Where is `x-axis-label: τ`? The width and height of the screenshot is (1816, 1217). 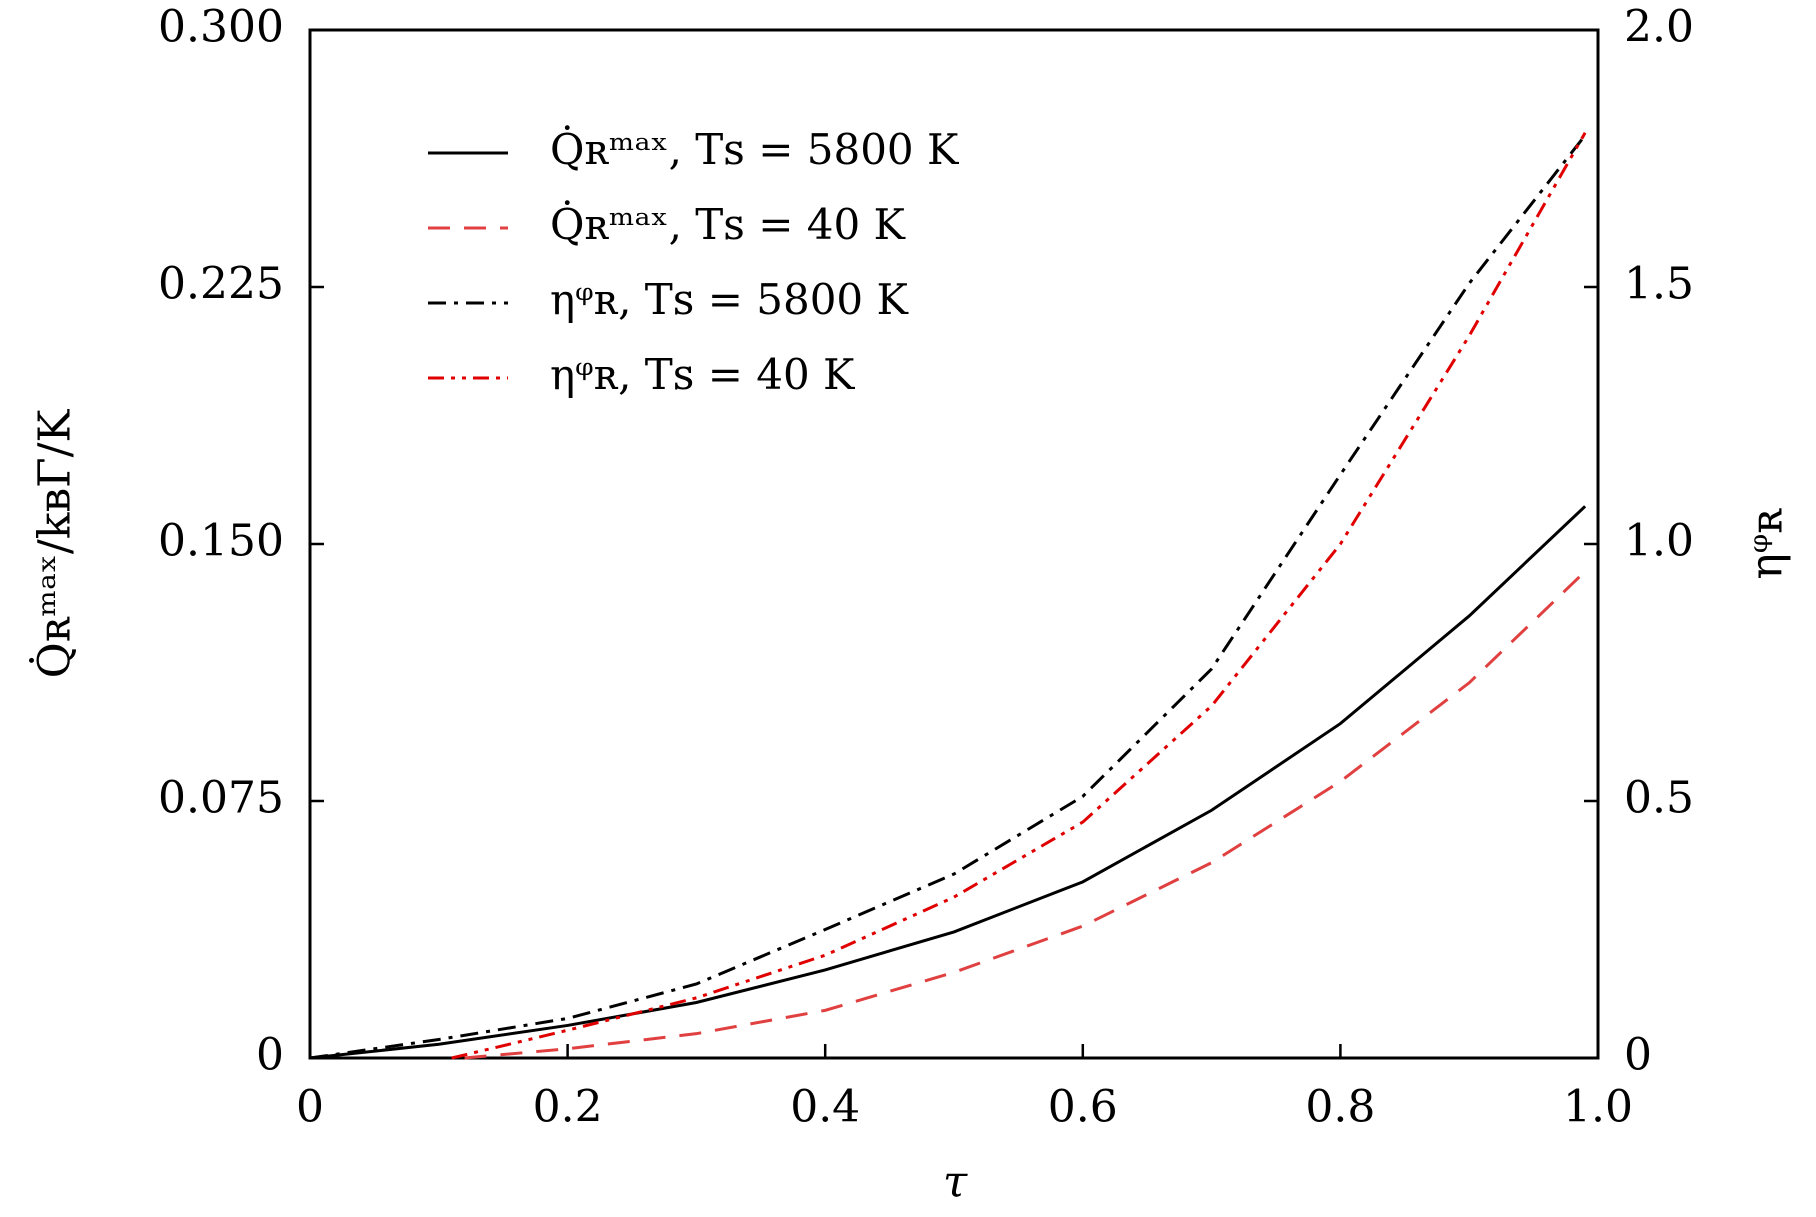
x-axis-label: τ is located at coordinates (955, 1182).